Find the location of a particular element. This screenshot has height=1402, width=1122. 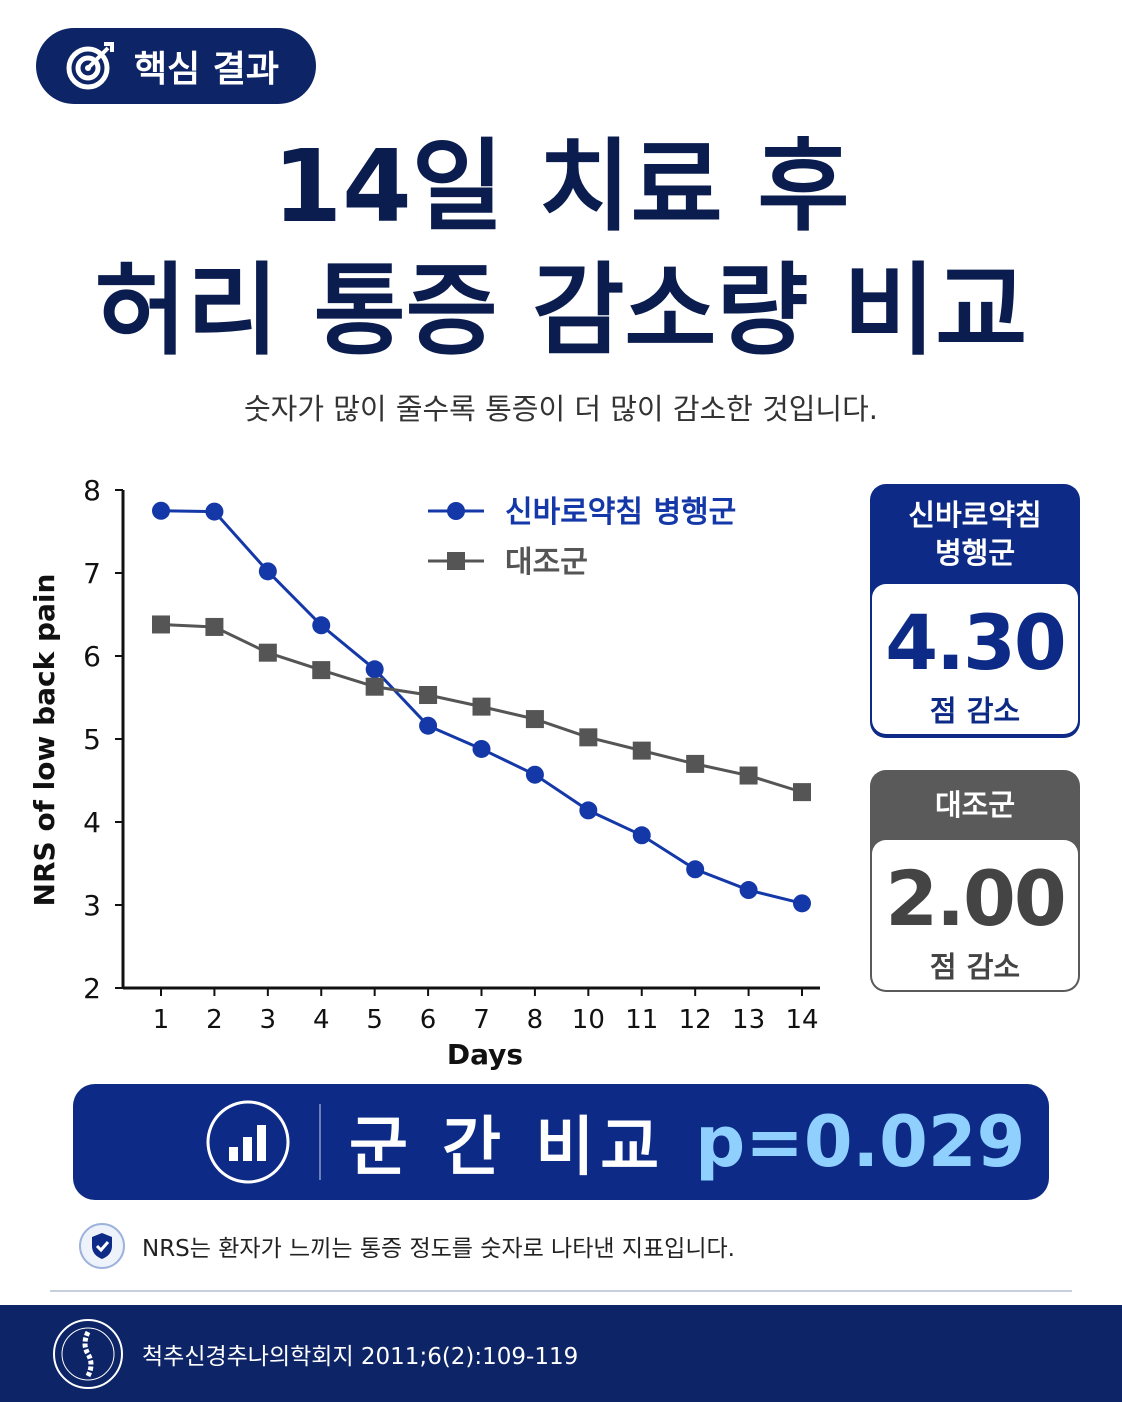

card: 신바로약침 병행군 4.30 점 감소 is located at coordinates (975, 611).